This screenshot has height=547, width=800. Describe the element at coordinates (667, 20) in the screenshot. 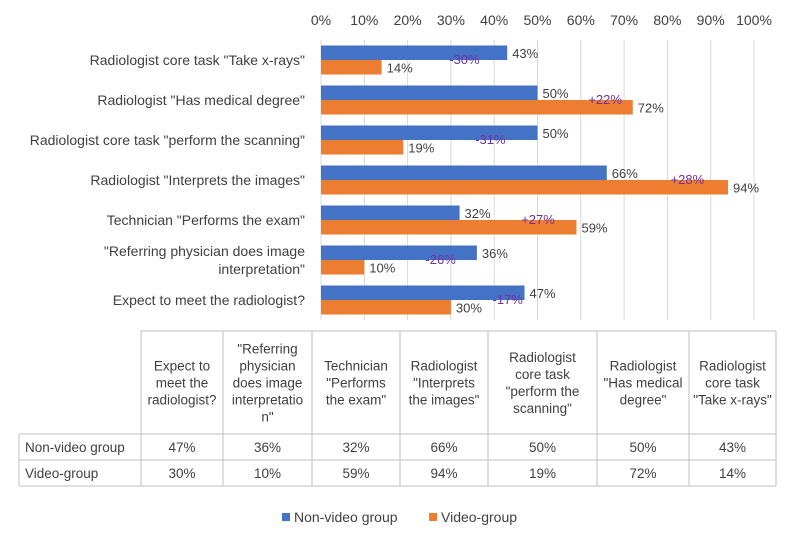

I see `x-tick-label: 80%` at that location.